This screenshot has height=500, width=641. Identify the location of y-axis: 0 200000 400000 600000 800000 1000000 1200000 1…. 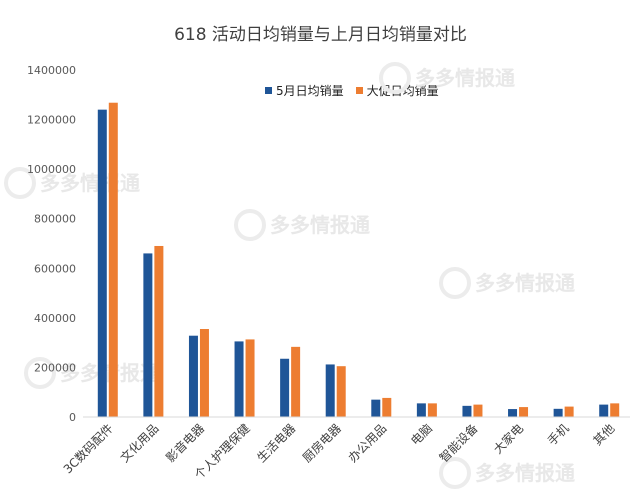
(51, 244).